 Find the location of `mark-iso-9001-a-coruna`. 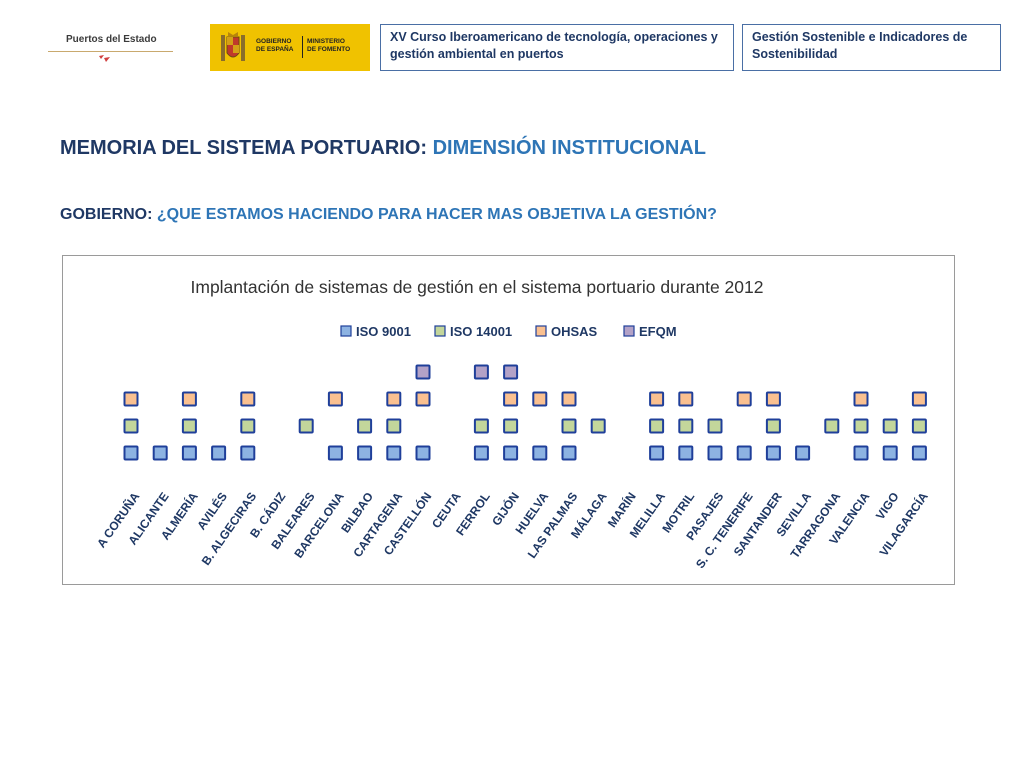

mark-iso-9001-a-coruna is located at coordinates (131, 453).